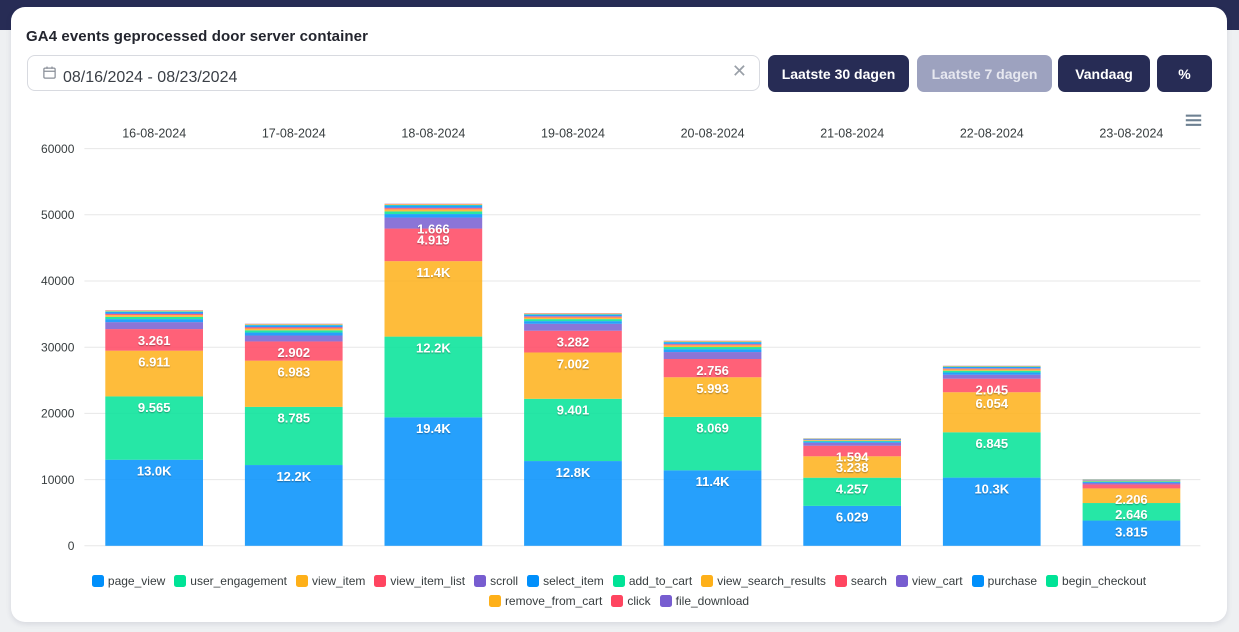  What do you see at coordinates (294, 372) in the screenshot?
I see `svg-text: 6.983` at bounding box center [294, 372].